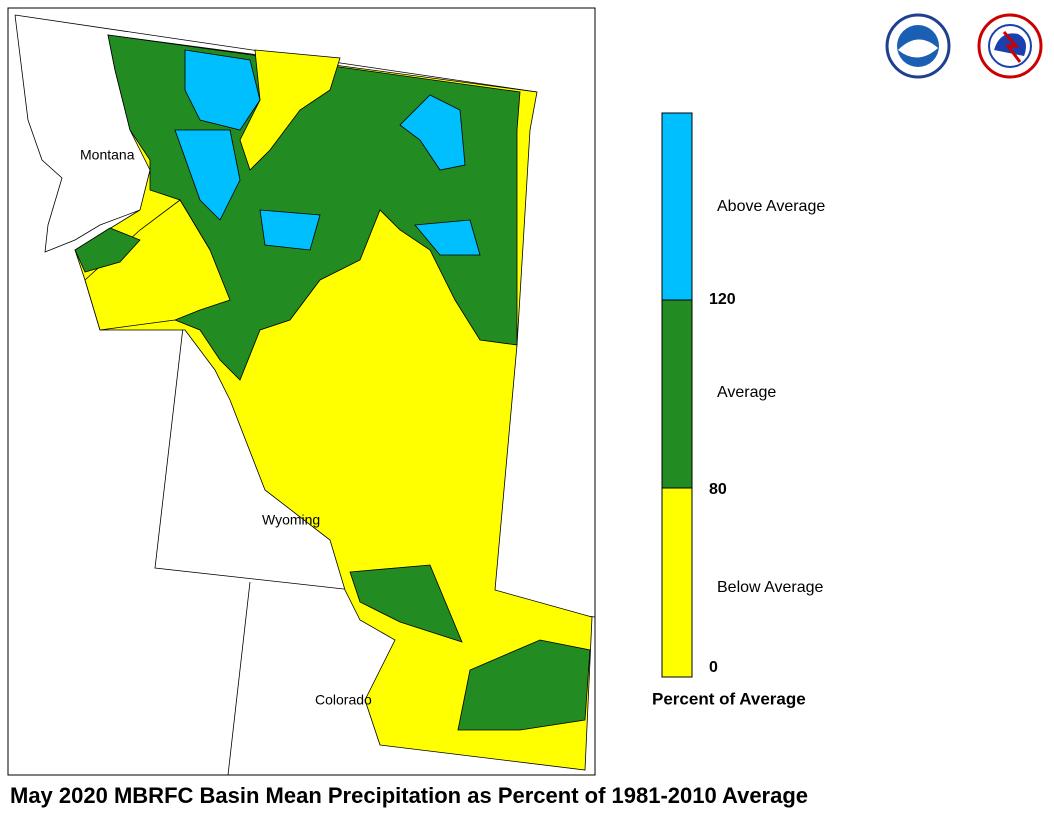 The width and height of the screenshot is (1054, 817). Describe the element at coordinates (729, 698) in the screenshot. I see `legend-title: Percent of Average` at that location.